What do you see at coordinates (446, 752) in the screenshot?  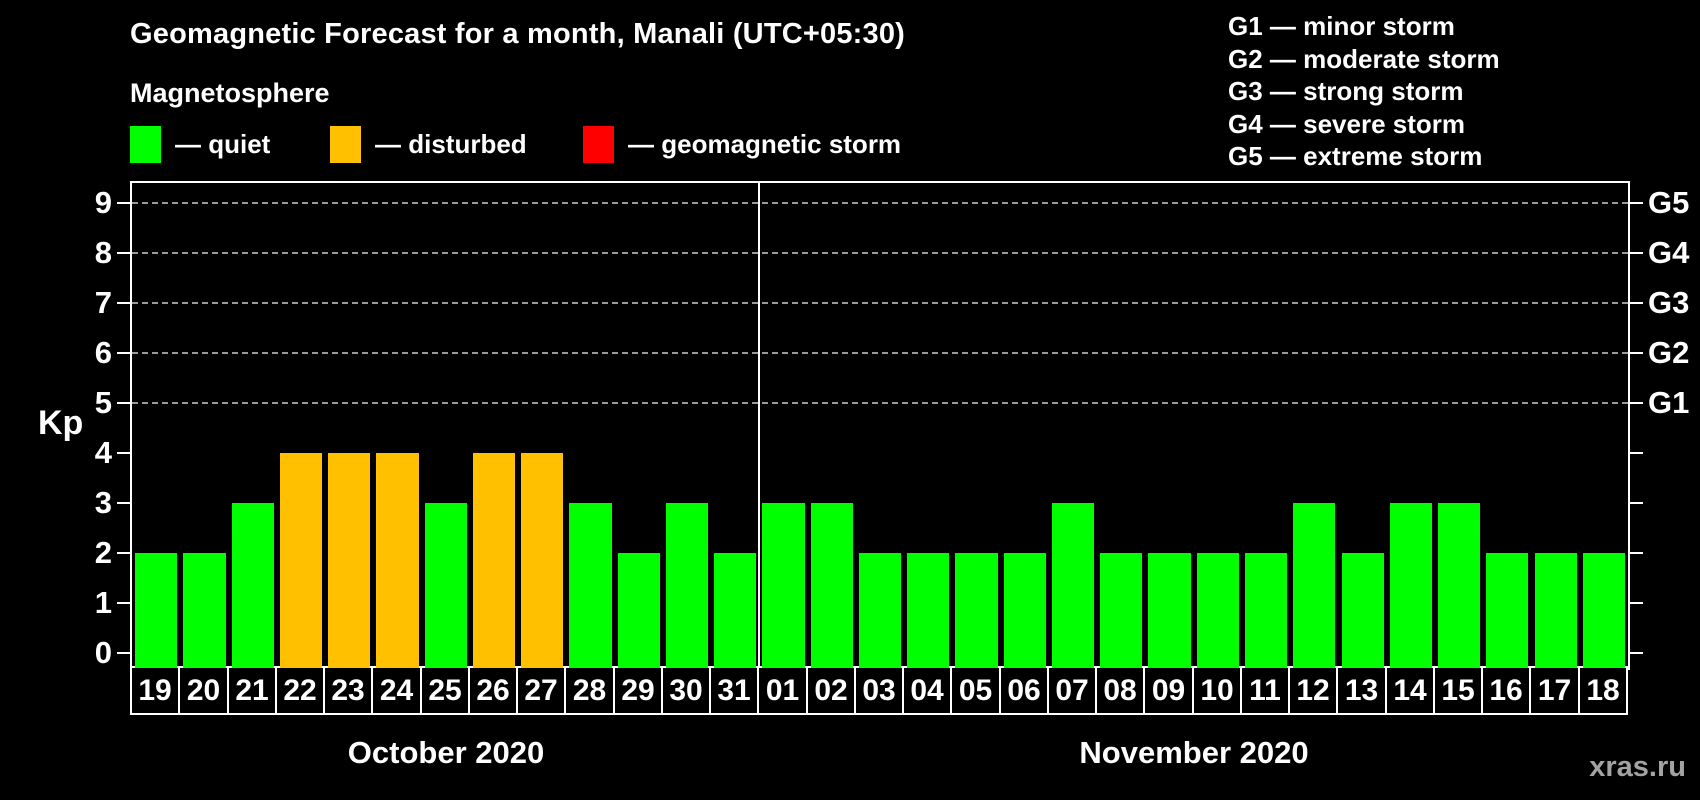 I see `month-label-october: October 2020` at bounding box center [446, 752].